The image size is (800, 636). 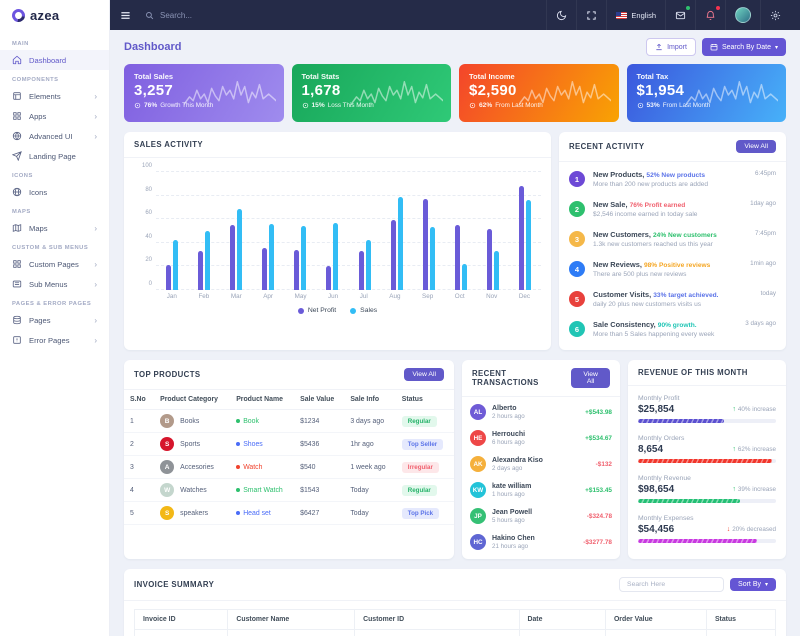 I want to click on profile-menu, so click(x=742, y=15).